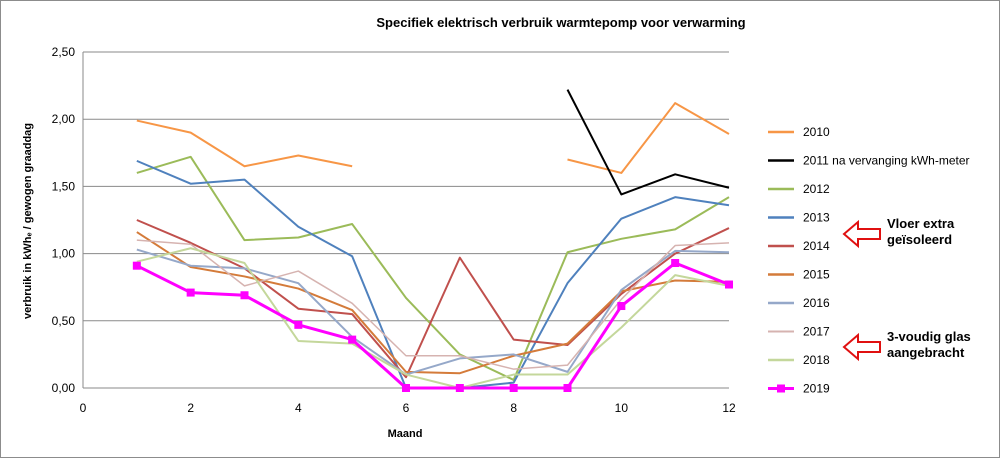  Describe the element at coordinates (64, 254) in the screenshot. I see `y-tick-label: 1,00` at that location.